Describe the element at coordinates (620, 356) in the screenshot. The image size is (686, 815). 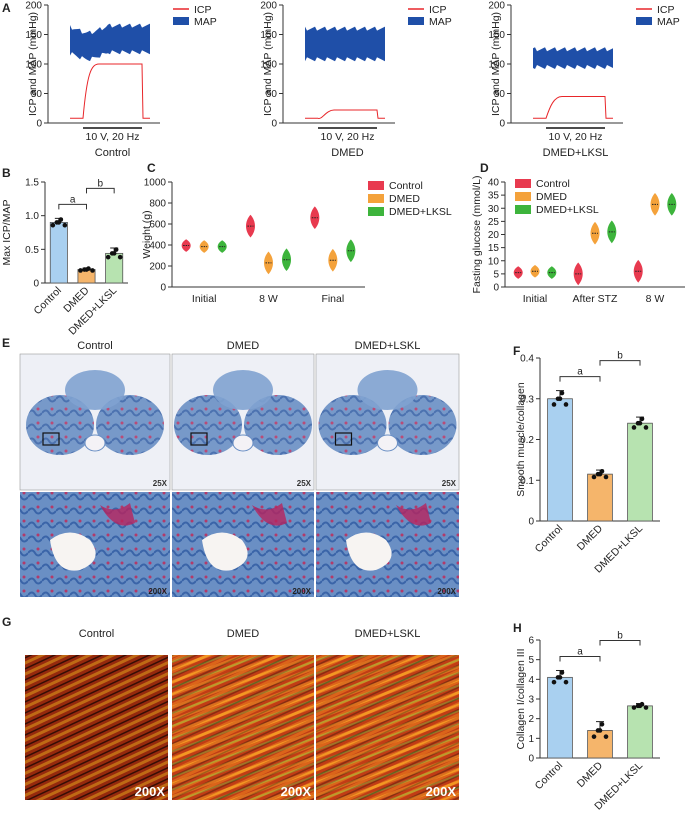
I see `significance-label: b` at that location.